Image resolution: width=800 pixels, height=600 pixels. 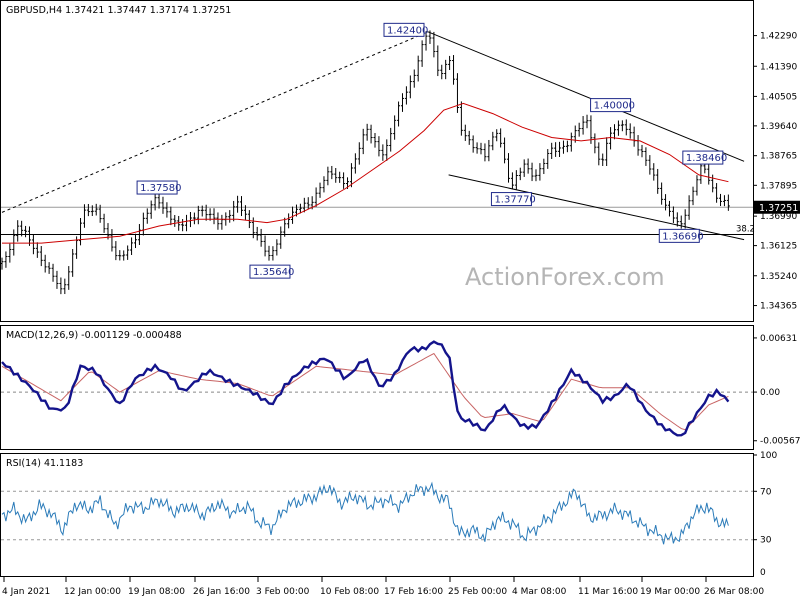 What do you see at coordinates (477, 592) in the screenshot?
I see `time-tick-label: 25 Feb 00:00` at bounding box center [477, 592].